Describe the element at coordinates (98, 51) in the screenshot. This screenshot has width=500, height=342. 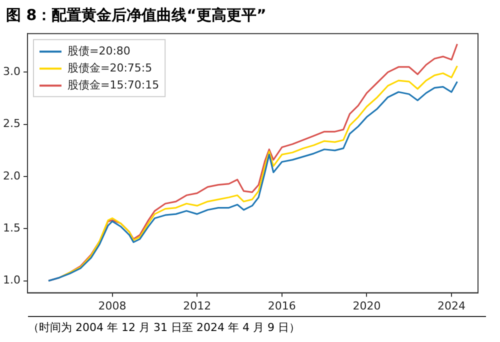
I see `legend-label: 股债=20:80` at that location.